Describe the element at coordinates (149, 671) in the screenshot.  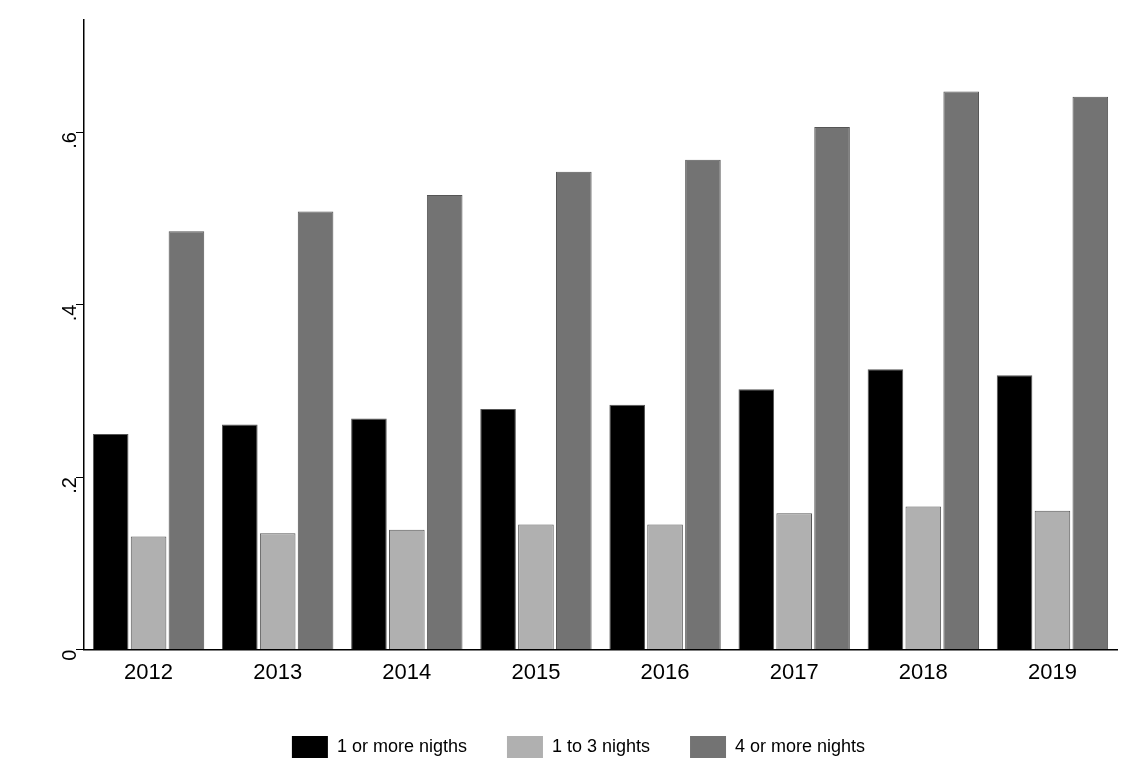
I see `x-tick-label: 2012` at that location.